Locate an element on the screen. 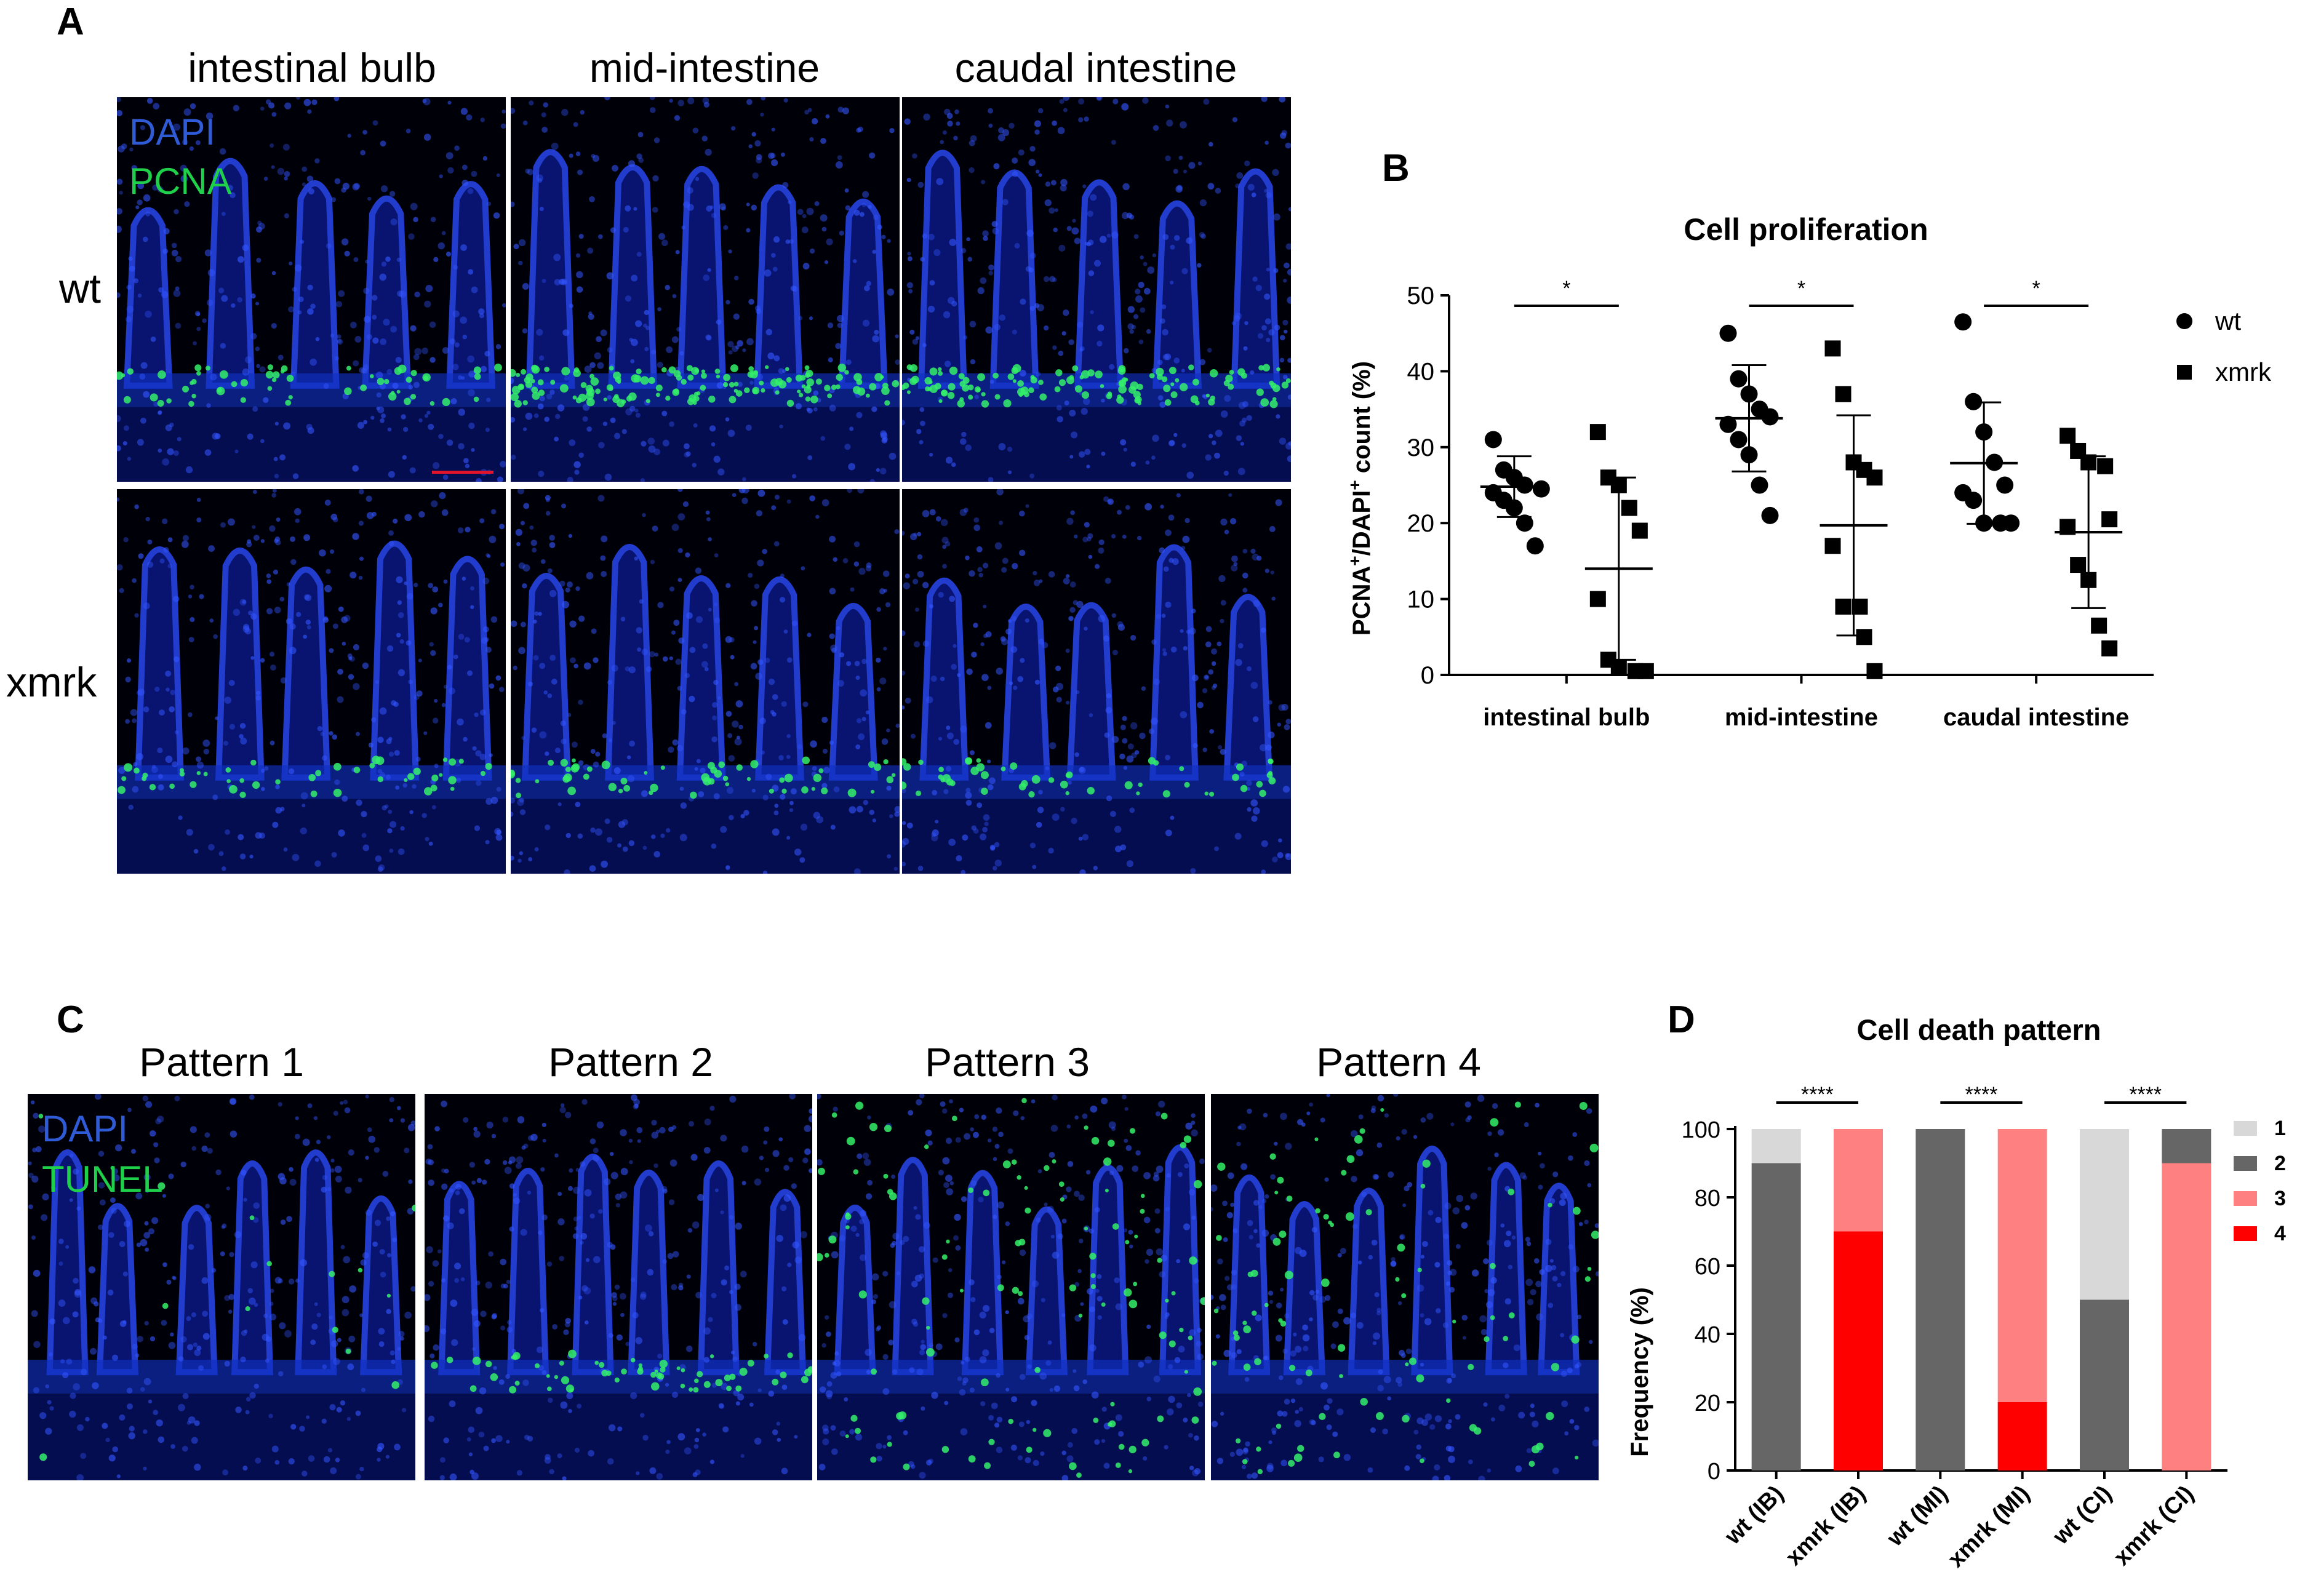 The height and width of the screenshot is (1596, 2305). chart-b-ylabel: PCNA+/DAPI+ count (%) is located at coordinates (1360, 498).